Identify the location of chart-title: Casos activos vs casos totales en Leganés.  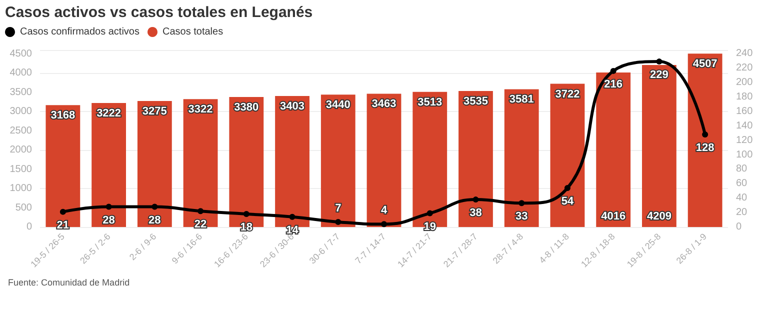
(159, 12).